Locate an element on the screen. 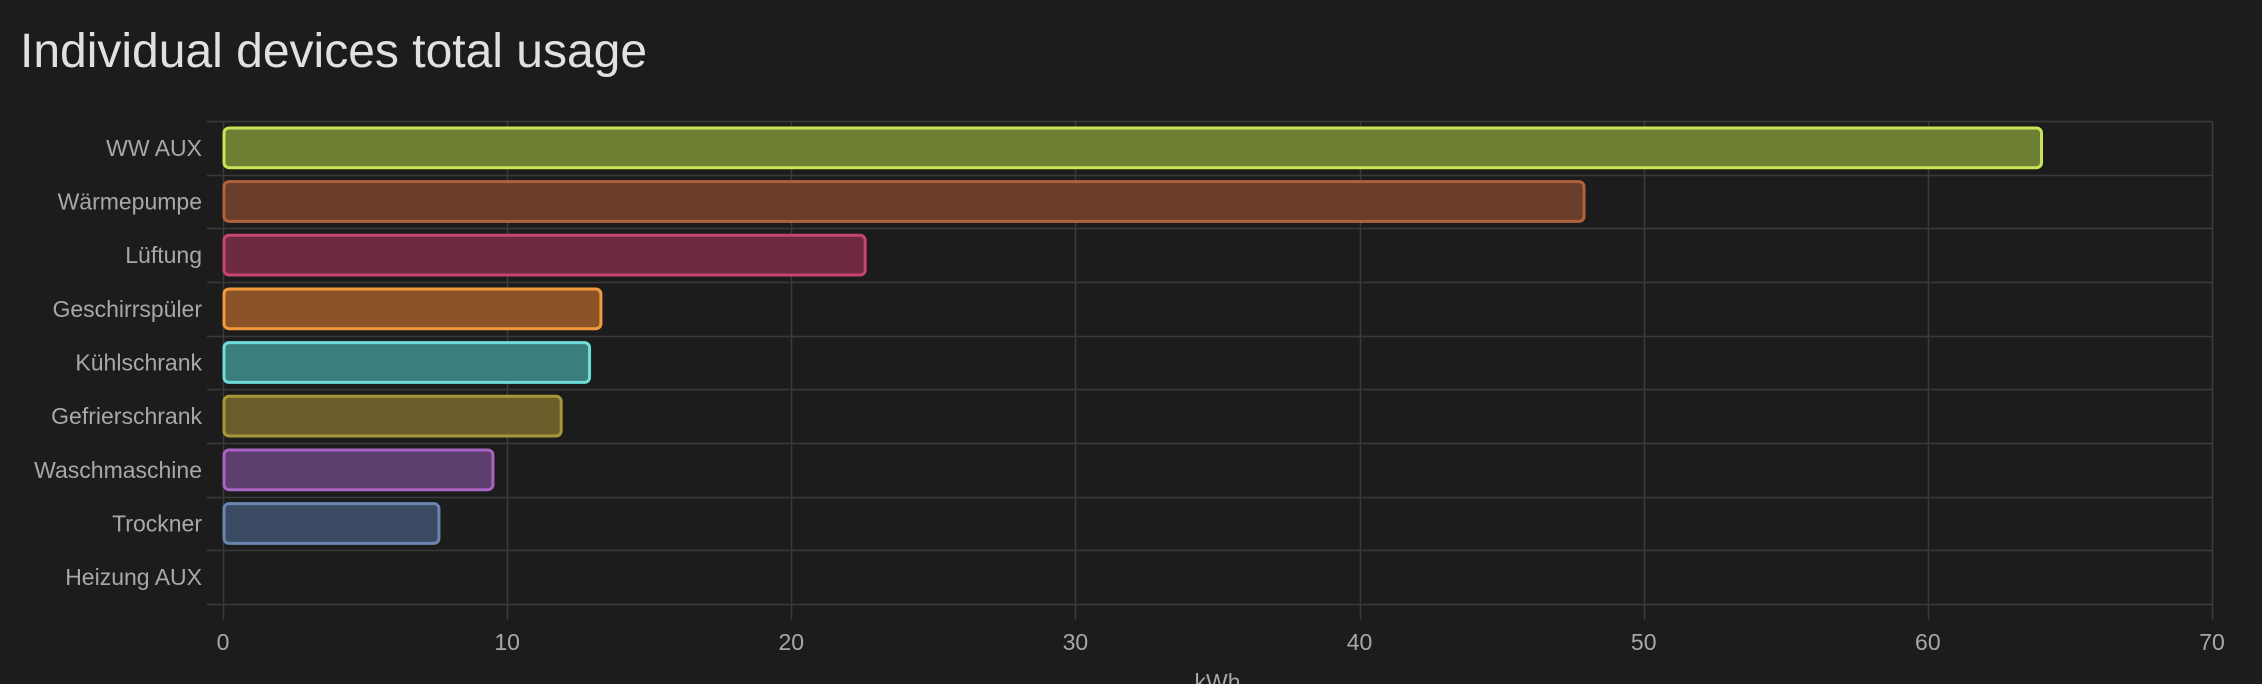  x-tick-label: 20 is located at coordinates (791, 642).